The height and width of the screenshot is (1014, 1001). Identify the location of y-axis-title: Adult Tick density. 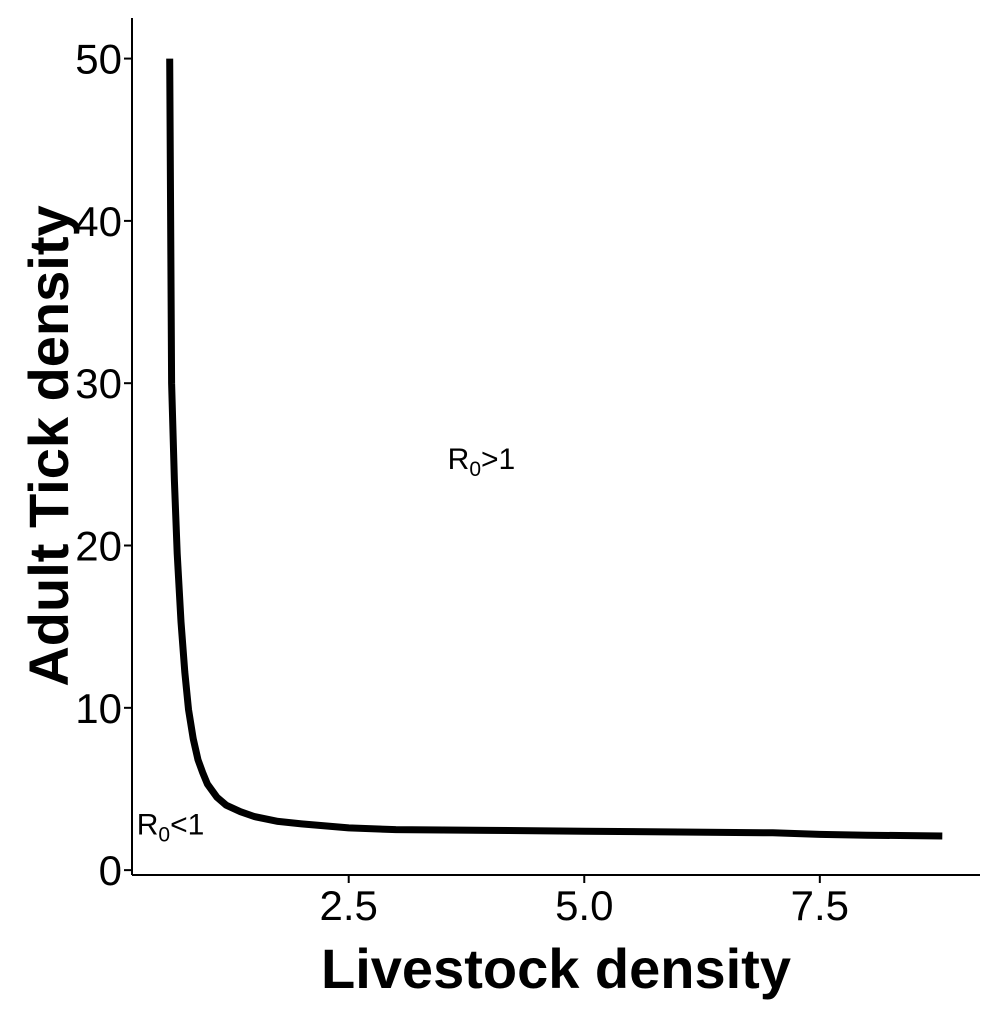
(48, 445).